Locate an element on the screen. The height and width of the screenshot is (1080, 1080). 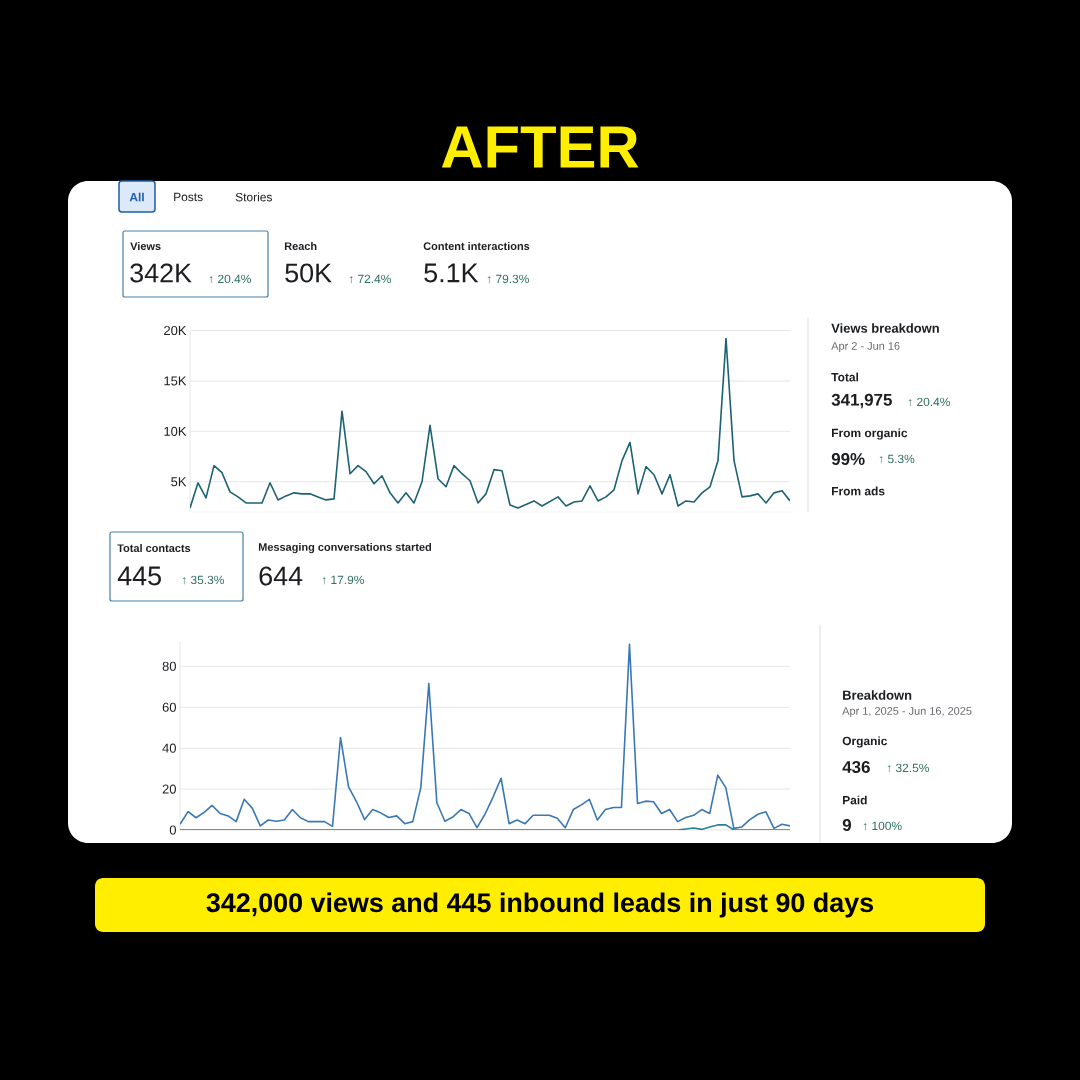
text: Views breakdown is located at coordinates (885, 328).